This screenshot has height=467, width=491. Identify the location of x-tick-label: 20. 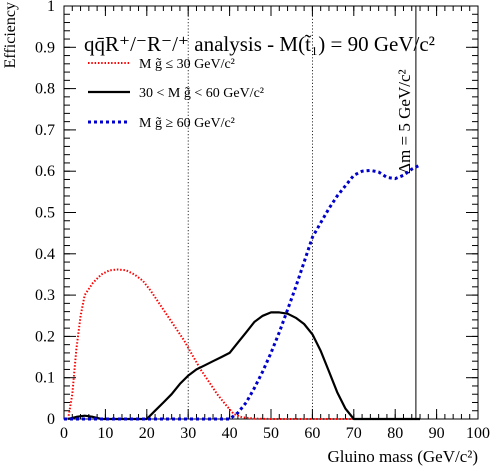
(147, 433).